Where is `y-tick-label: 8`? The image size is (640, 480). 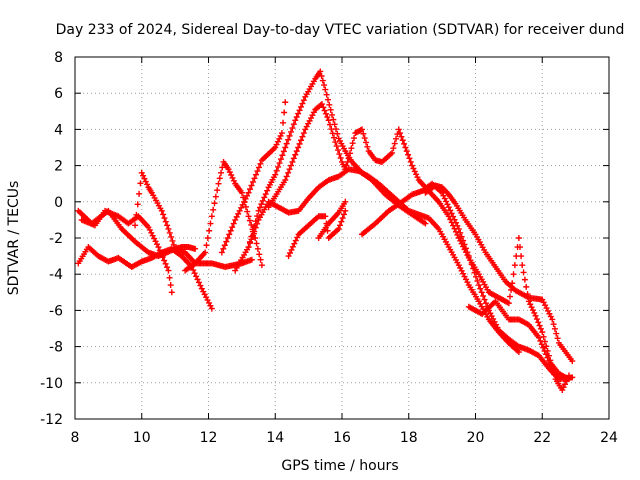
y-tick-label: 8 is located at coordinates (58, 58).